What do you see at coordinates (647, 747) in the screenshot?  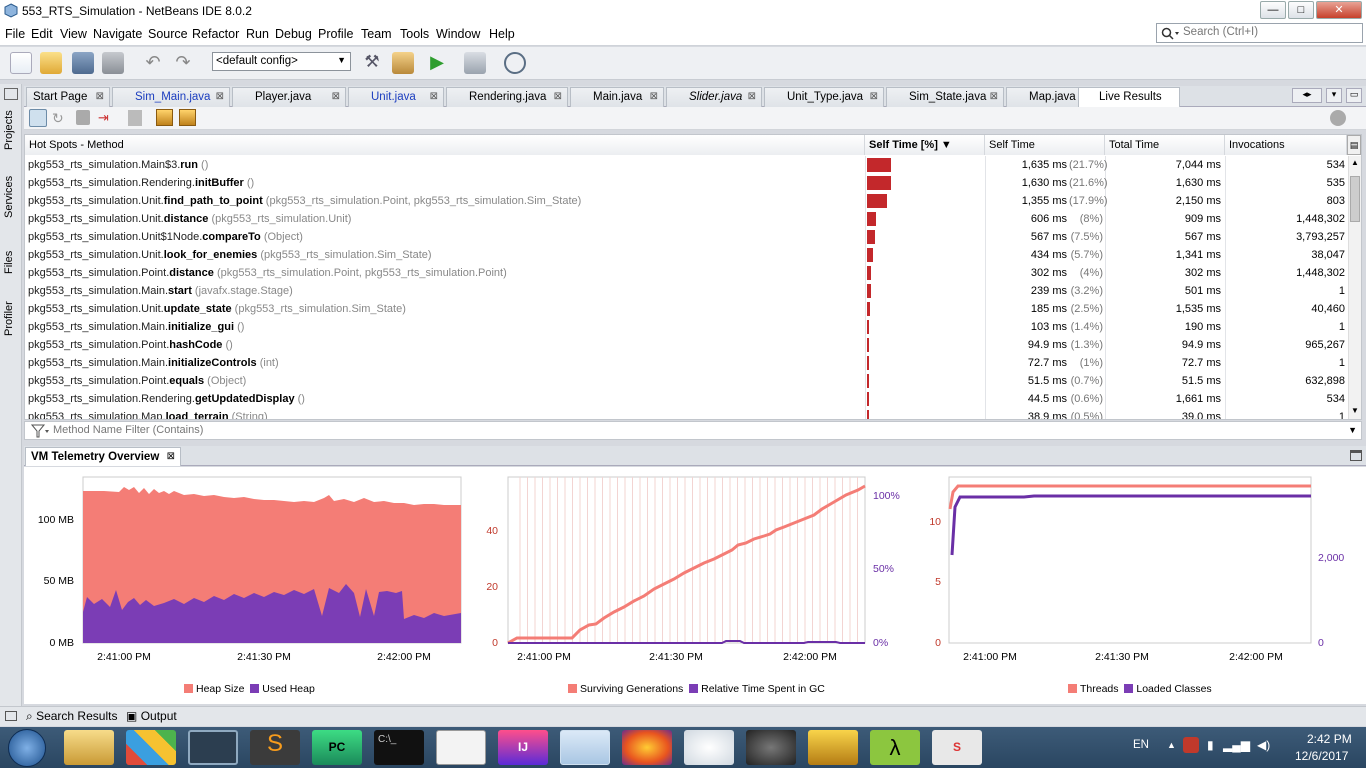 I see `firefox-icon` at bounding box center [647, 747].